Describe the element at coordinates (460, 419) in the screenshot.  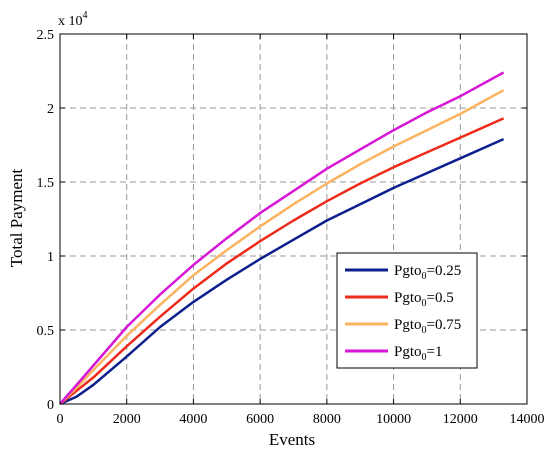
I see `x-tick-label: 12000` at that location.